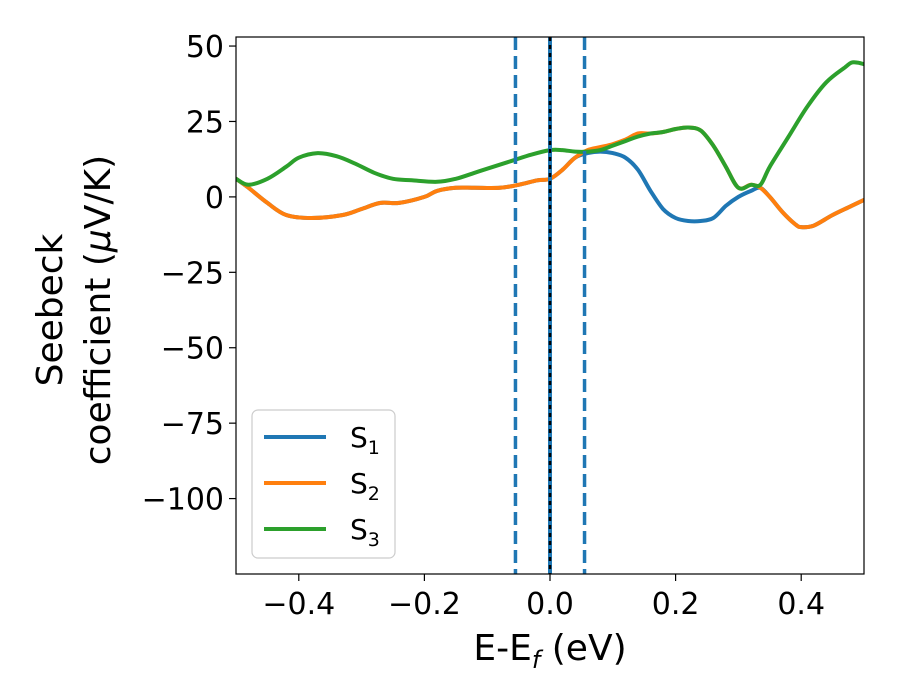 This screenshot has width=900, height=700. I want to click on x-tick-label: 0.0, so click(550, 604).